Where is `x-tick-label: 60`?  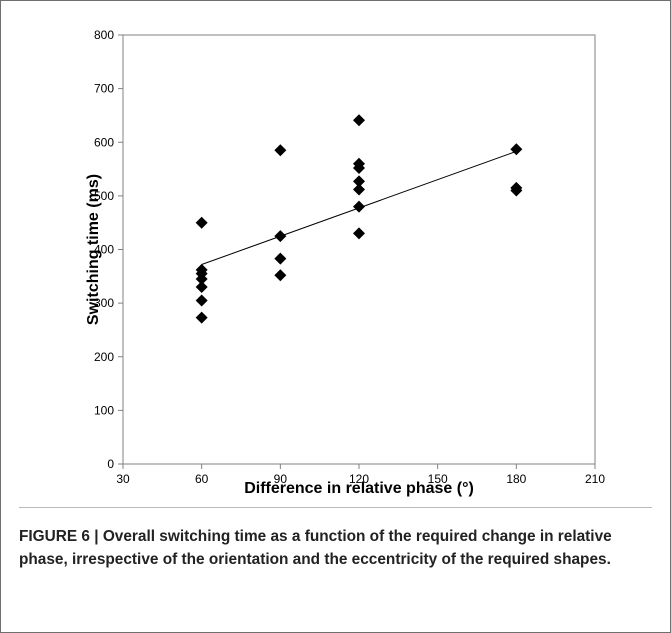 x-tick-label: 60 is located at coordinates (202, 479).